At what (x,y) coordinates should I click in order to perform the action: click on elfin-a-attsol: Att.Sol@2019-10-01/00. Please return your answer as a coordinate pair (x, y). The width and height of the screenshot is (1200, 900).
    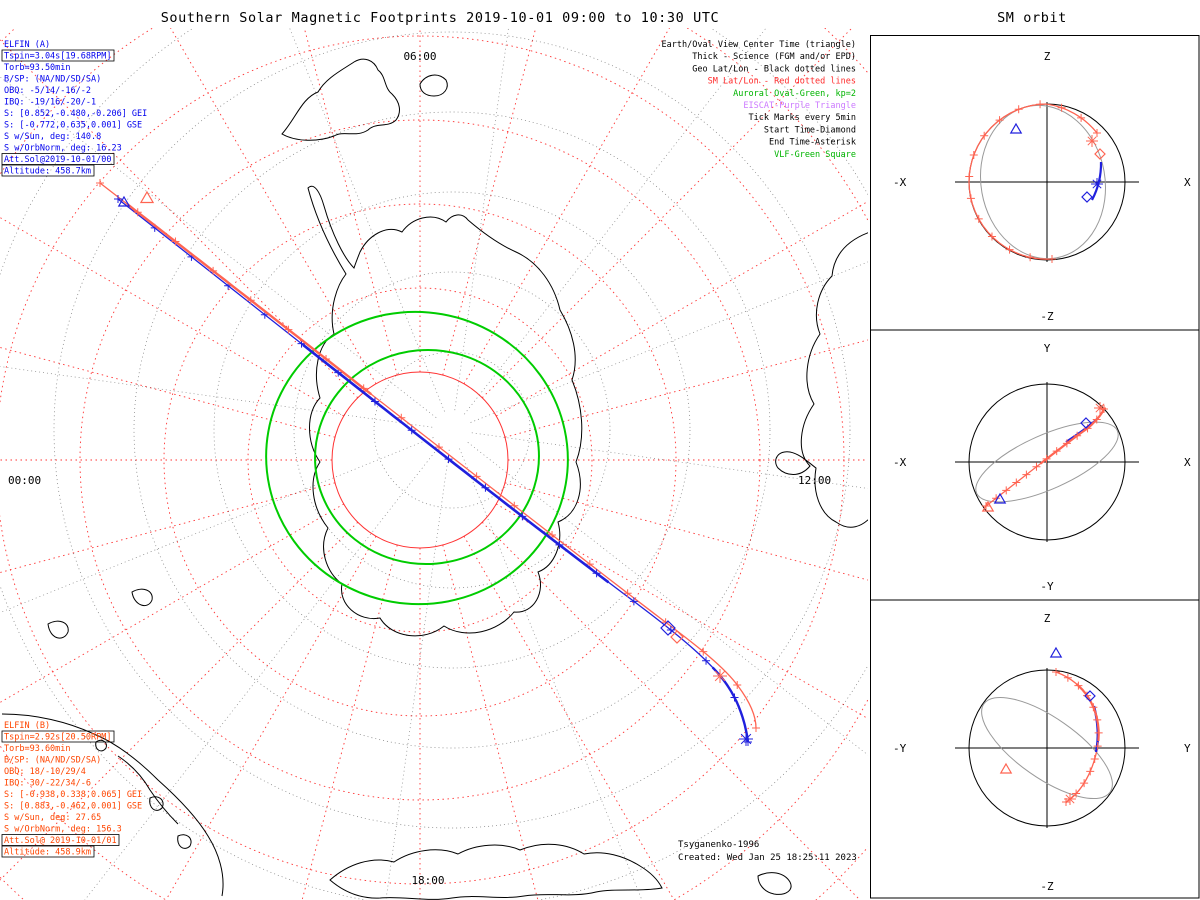
    Looking at the image, I should click on (57, 160).